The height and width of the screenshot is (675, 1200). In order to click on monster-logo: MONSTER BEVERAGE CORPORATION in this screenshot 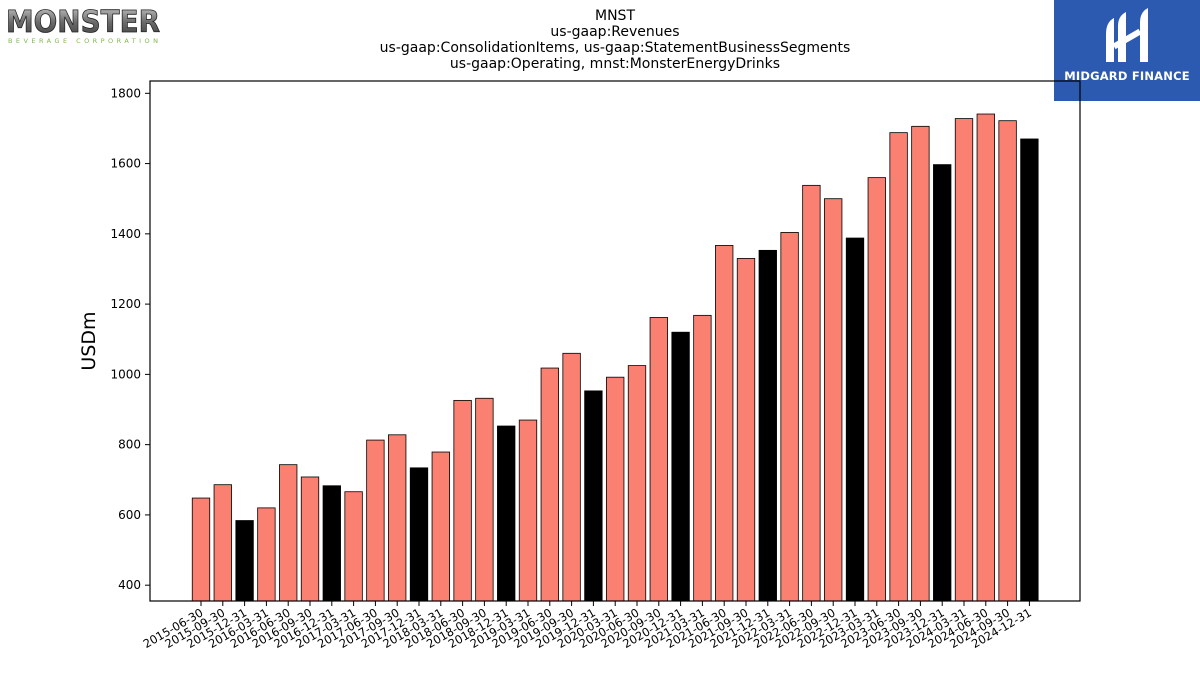, I will do `click(83, 25)`.